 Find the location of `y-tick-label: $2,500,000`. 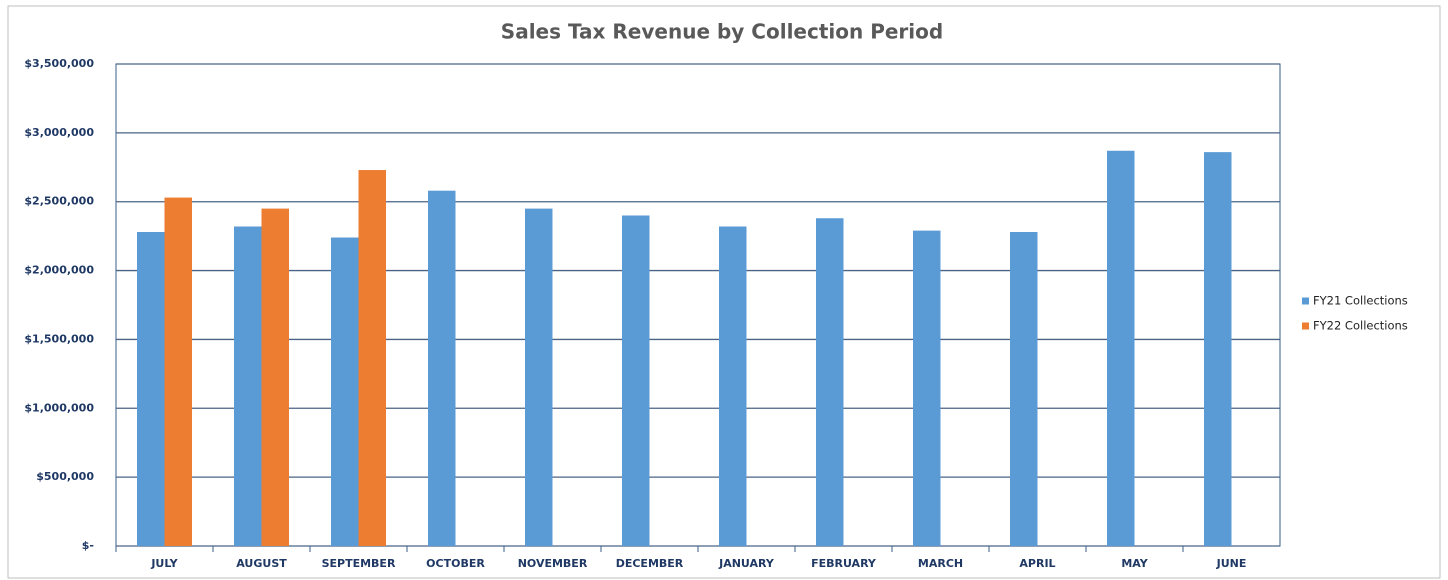

y-tick-label: $2,500,000 is located at coordinates (59, 201).